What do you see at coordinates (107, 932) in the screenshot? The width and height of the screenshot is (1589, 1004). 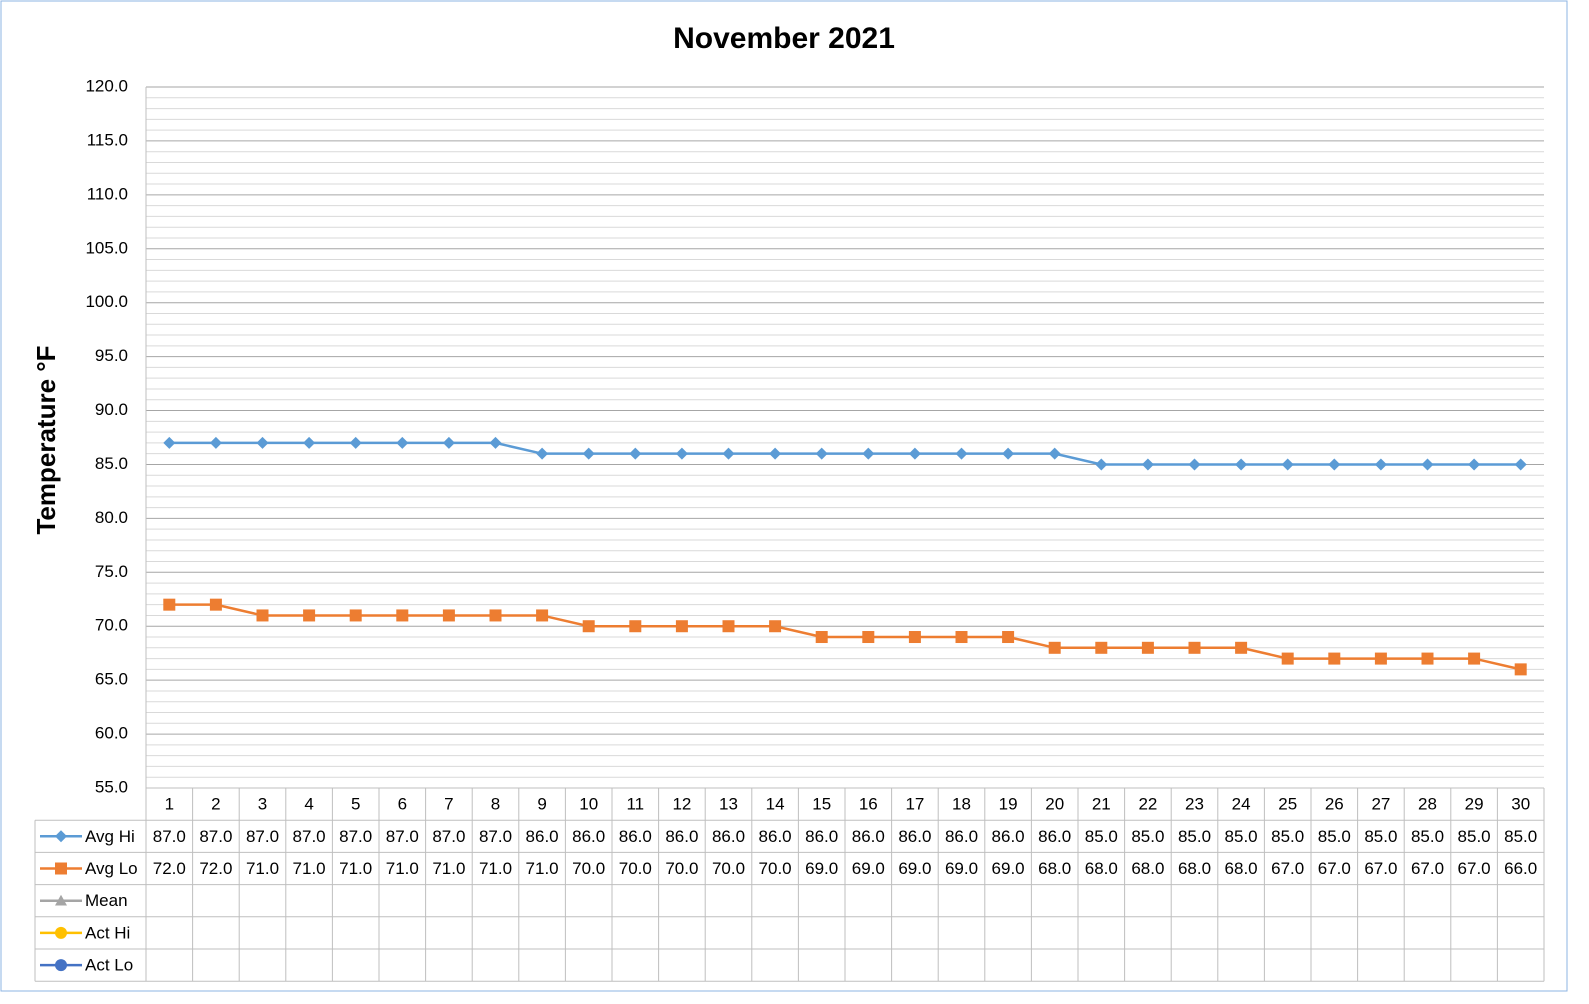 I see `legend-label: Act Hi` at bounding box center [107, 932].